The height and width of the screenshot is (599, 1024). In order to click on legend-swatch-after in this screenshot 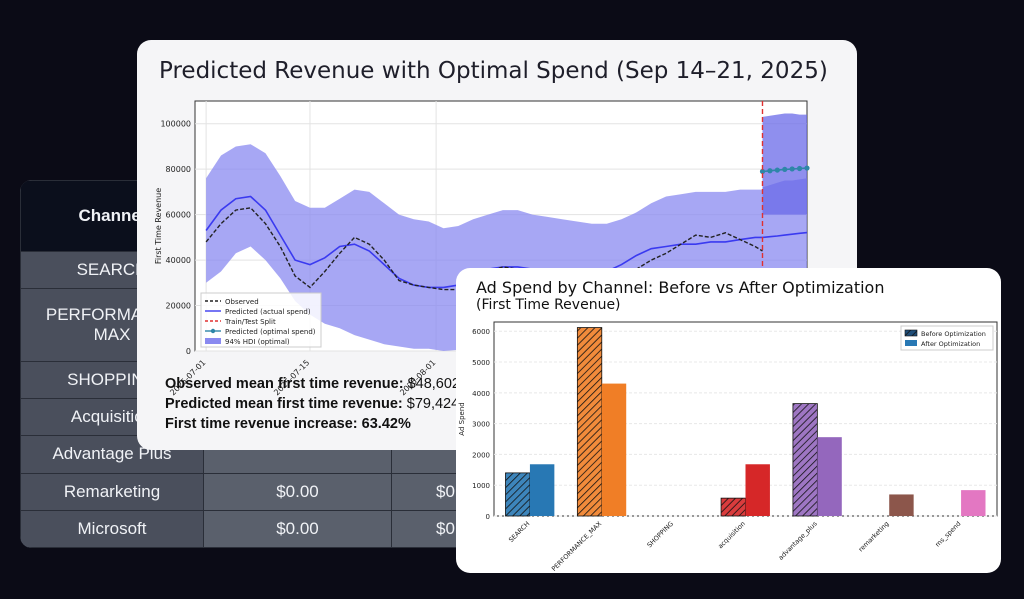, I will do `click(911, 343)`.